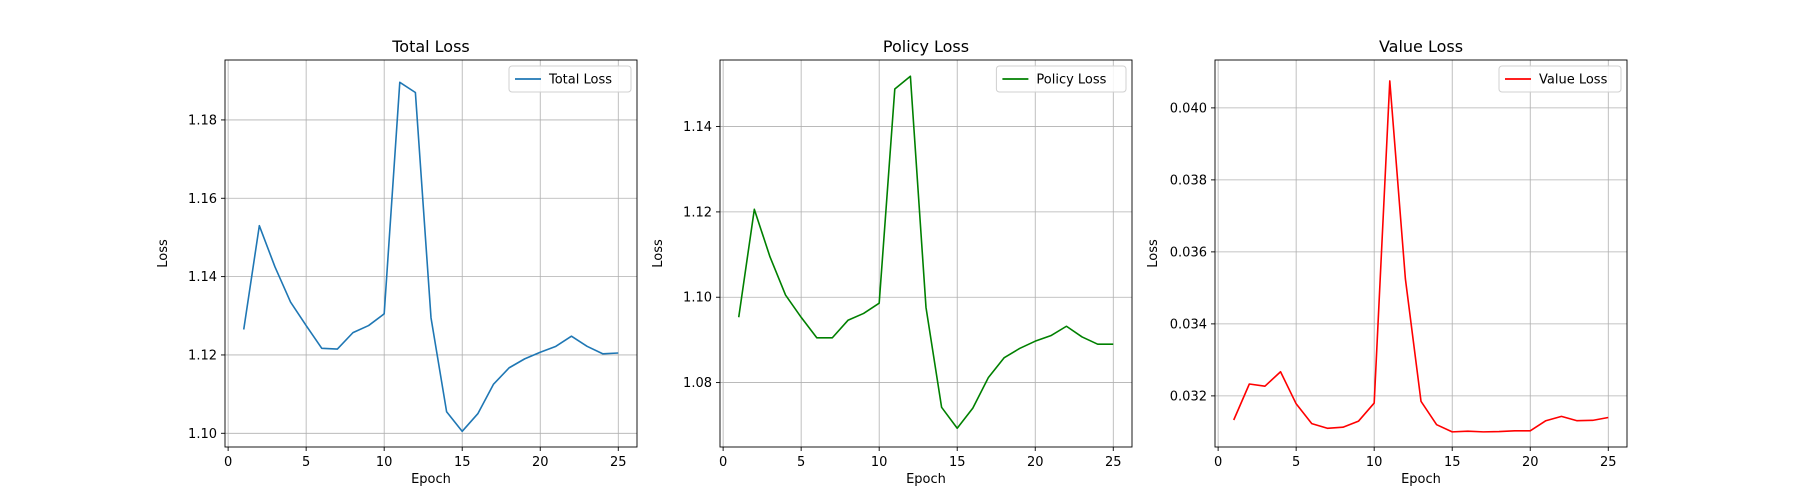 This screenshot has width=1800, height=500. I want to click on total-loss-xtick-label: 5, so click(306, 462).